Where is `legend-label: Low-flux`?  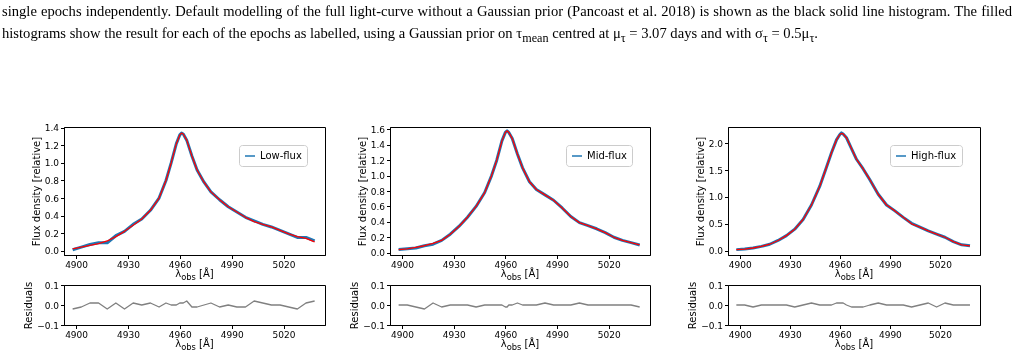
legend-label: Low-flux is located at coordinates (281, 155).